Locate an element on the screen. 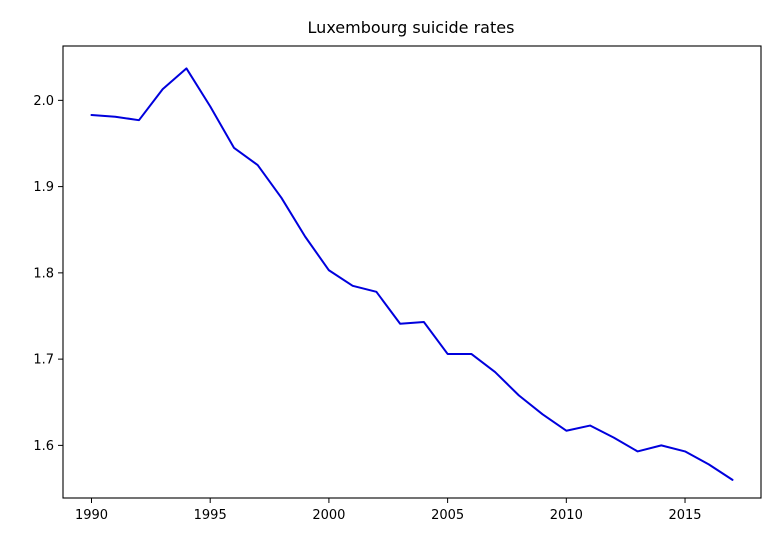  y-tick-label: 1.7 is located at coordinates (43, 360).